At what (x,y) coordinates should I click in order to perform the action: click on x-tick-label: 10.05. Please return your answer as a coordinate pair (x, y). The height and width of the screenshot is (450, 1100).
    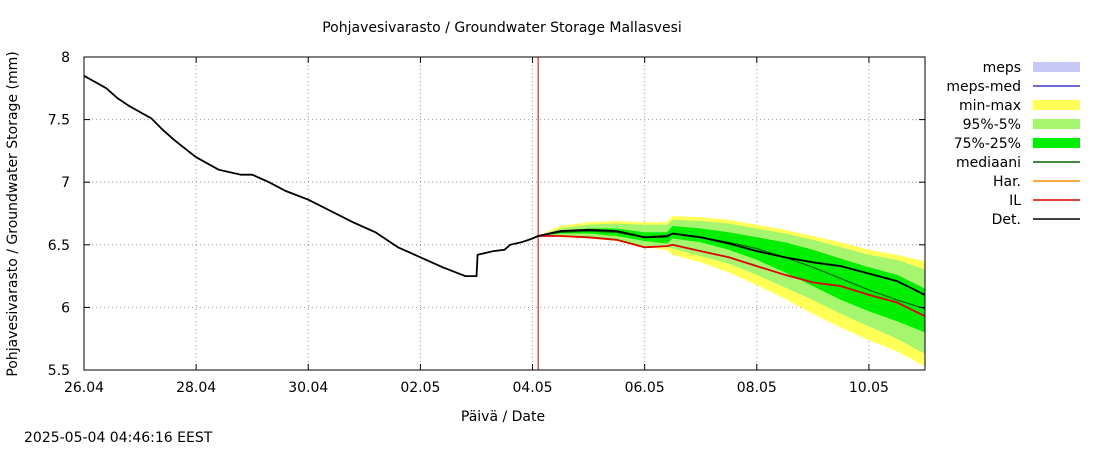
    Looking at the image, I should click on (869, 388).